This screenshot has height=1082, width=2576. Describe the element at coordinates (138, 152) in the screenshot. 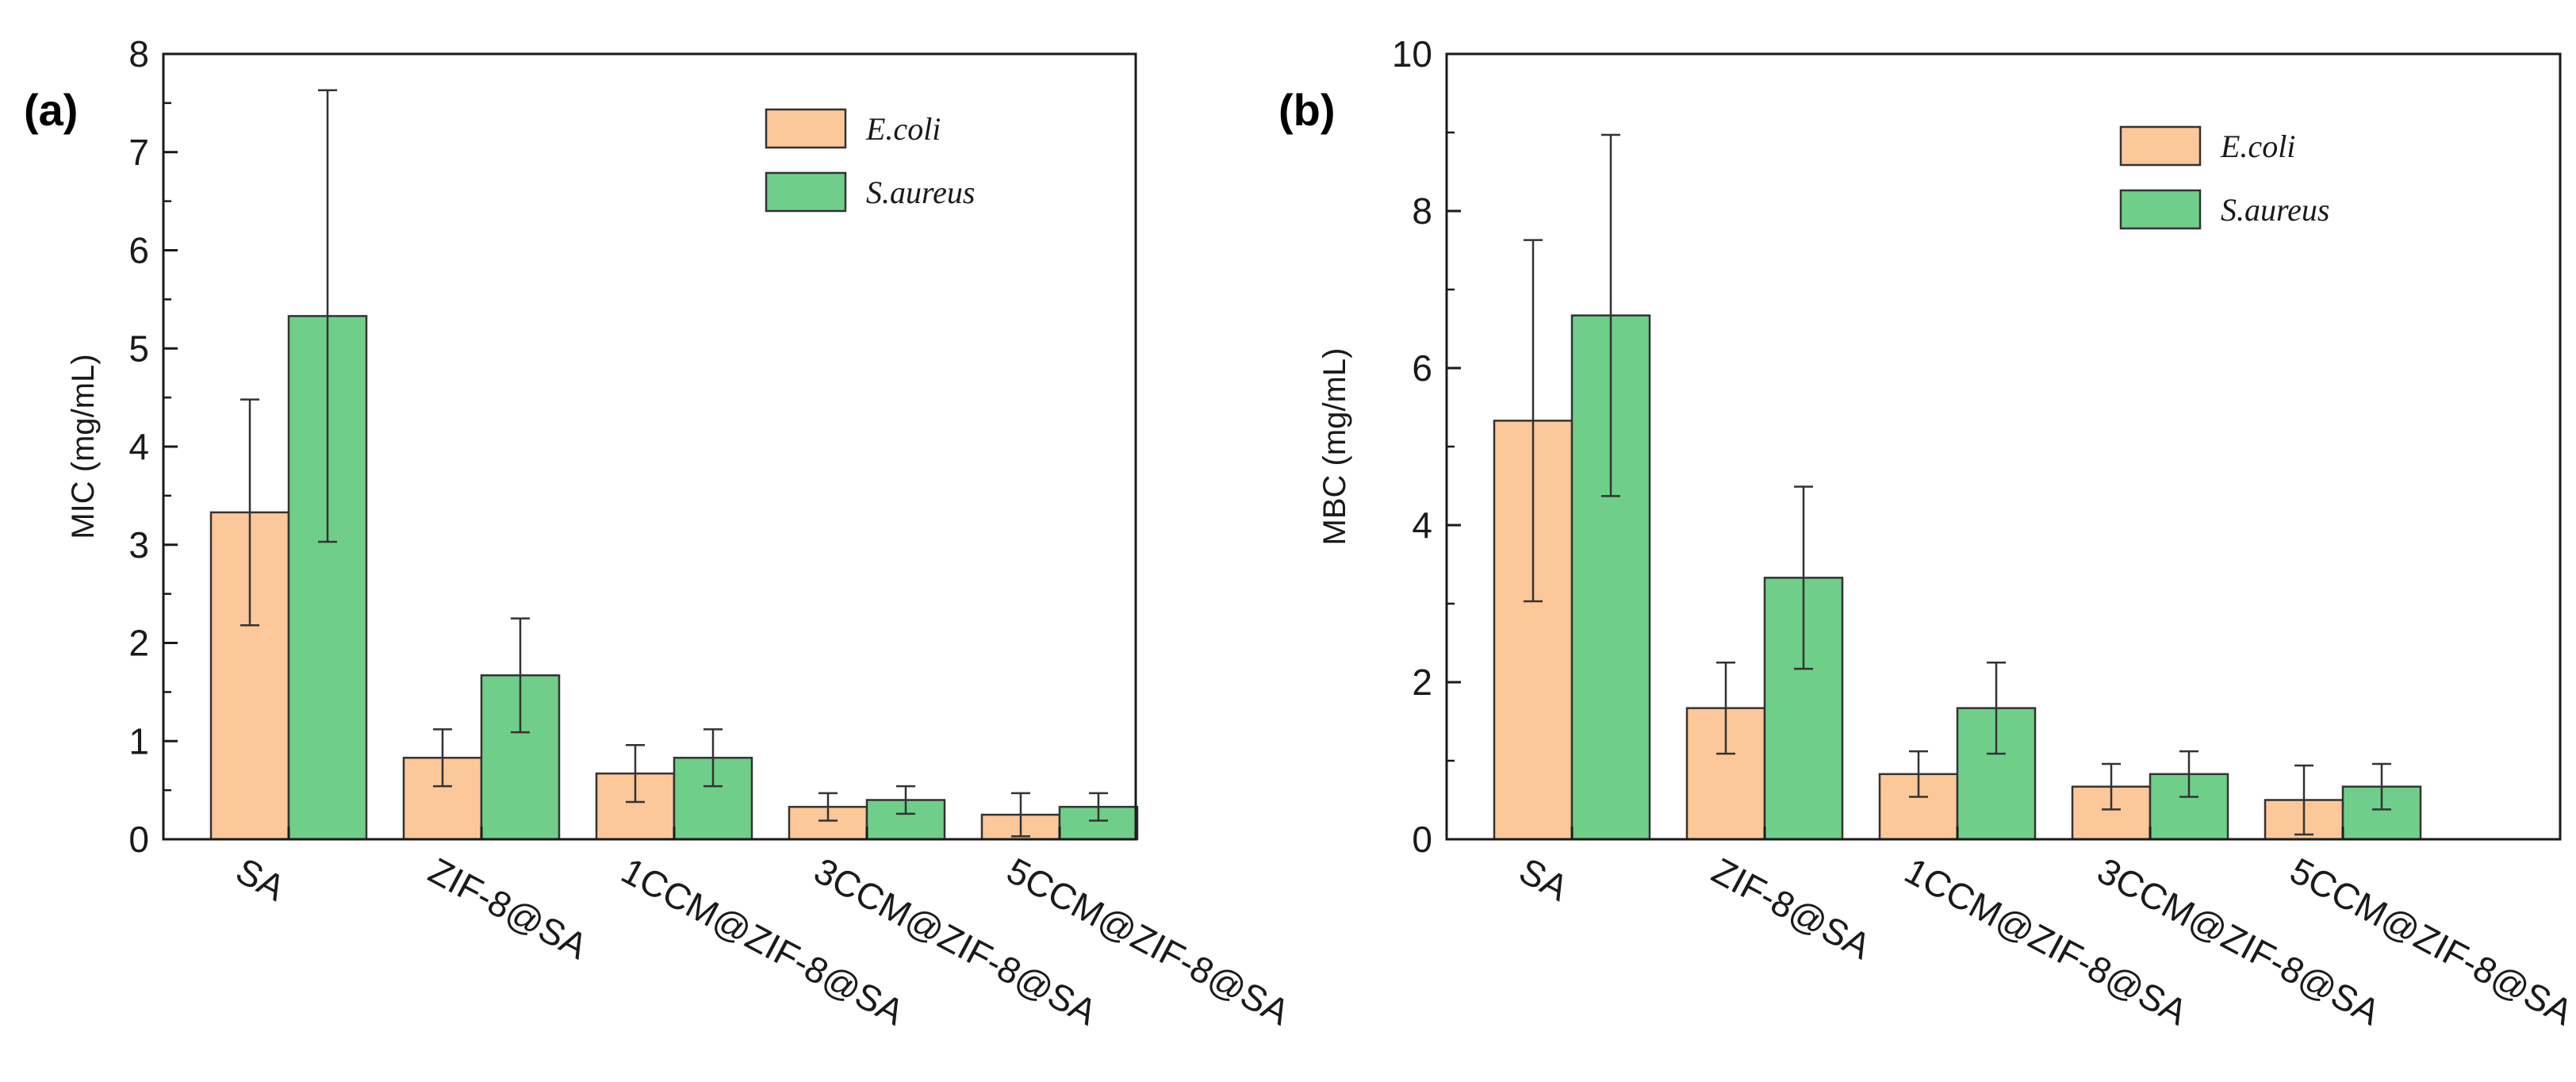

I see `y-tick-label: 7` at that location.